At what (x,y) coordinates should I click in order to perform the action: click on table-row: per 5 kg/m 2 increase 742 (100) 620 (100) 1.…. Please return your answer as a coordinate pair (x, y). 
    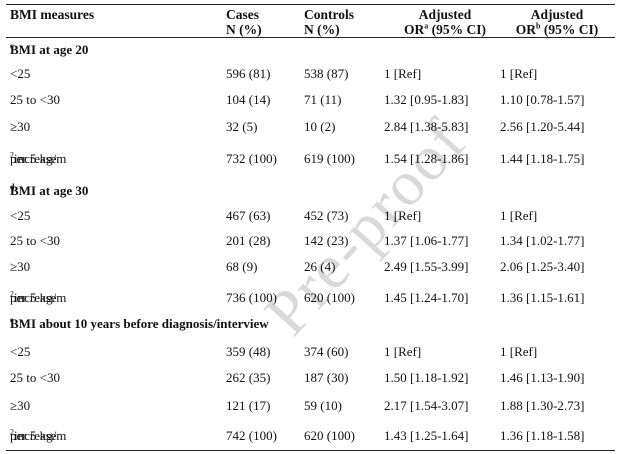
    Looking at the image, I should click on (297, 435).